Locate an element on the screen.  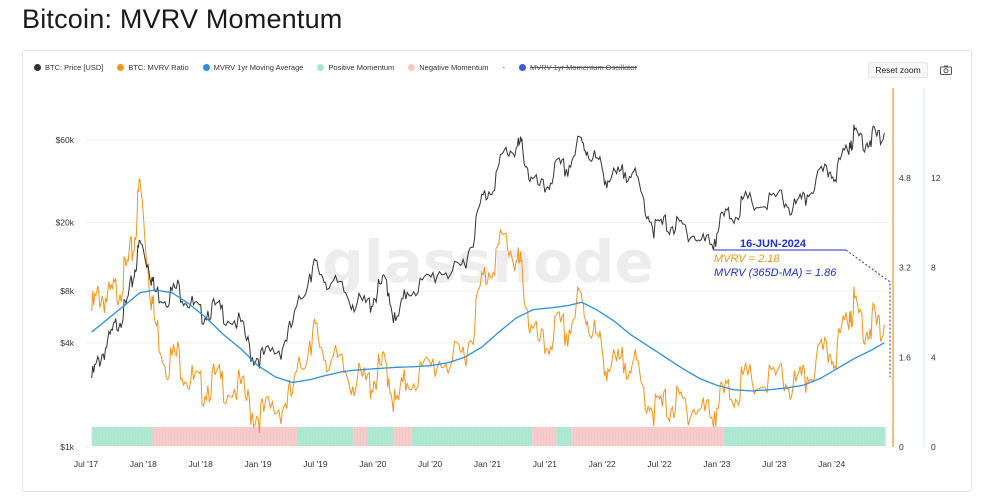
x-tick-12: Jul '23 is located at coordinates (774, 464).